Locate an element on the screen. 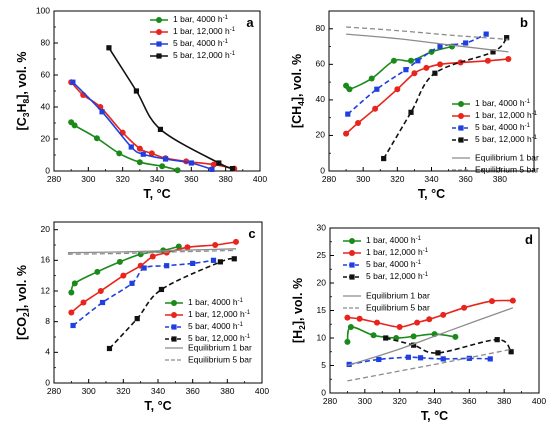  y-tick-label: 12 is located at coordinates (46, 290).